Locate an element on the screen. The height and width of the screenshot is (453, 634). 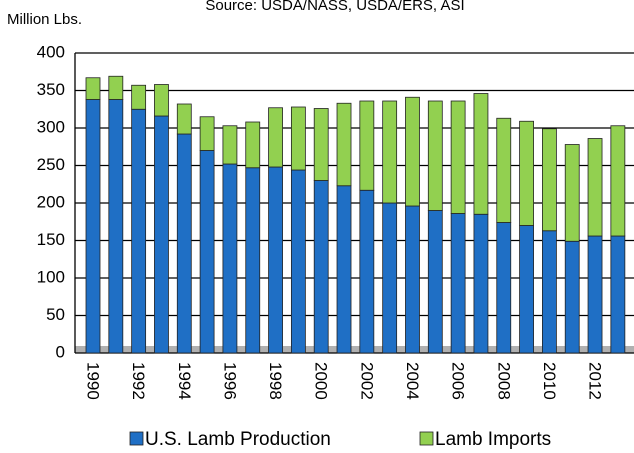
y-axis-label: Million Lbs. is located at coordinates (44, 19).